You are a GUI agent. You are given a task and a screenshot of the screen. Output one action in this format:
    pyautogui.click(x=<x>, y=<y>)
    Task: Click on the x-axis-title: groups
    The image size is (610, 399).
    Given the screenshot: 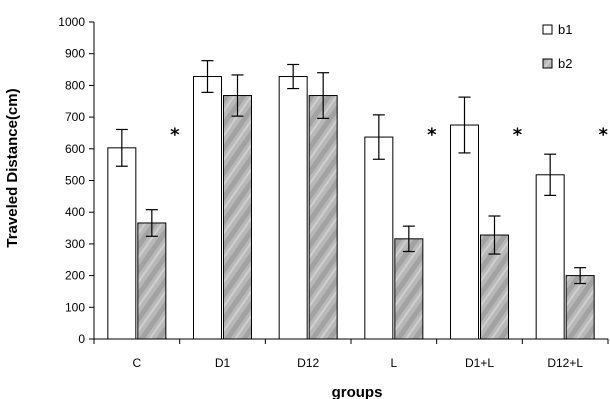 What is the action you would take?
    pyautogui.click(x=357, y=391)
    